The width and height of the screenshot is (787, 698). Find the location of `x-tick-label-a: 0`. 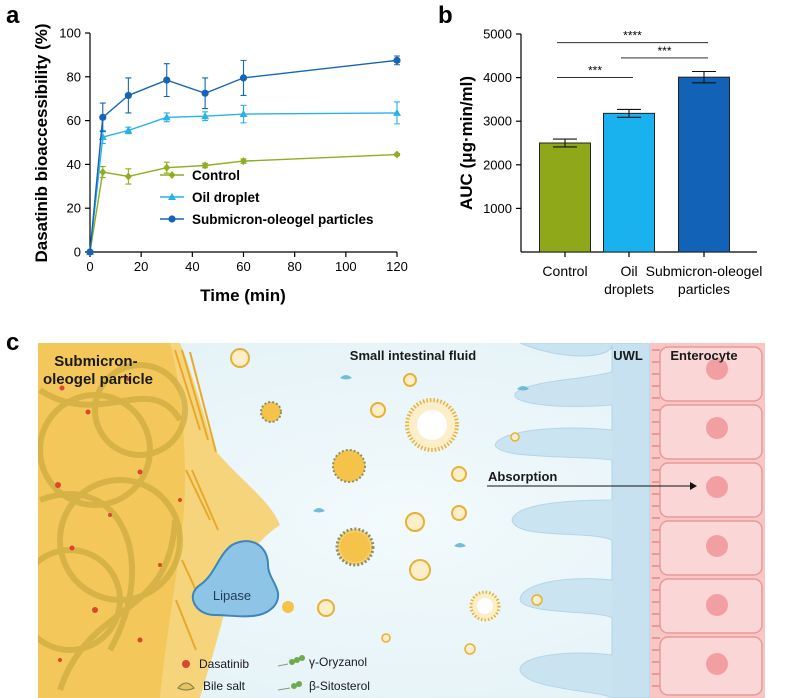

x-tick-label-a: 0 is located at coordinates (89, 266).